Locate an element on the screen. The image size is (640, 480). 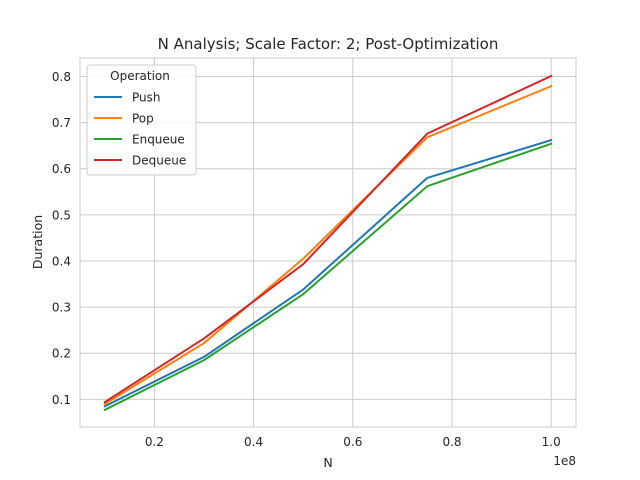
y-axis-label: Duration is located at coordinates (37, 242).